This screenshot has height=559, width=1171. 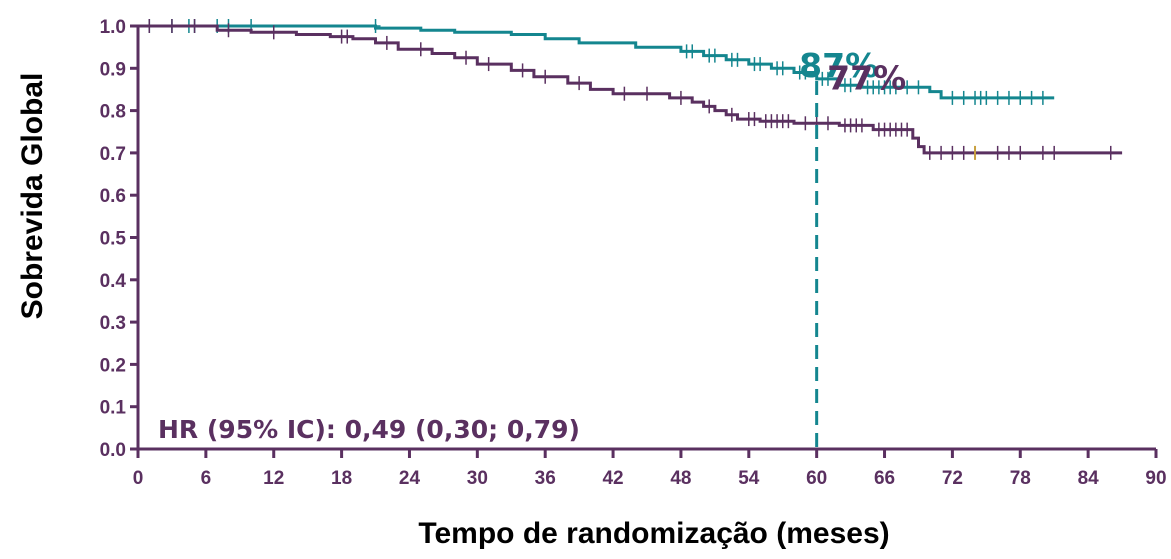 What do you see at coordinates (749, 478) in the screenshot?
I see `x-tick-label: 54` at bounding box center [749, 478].